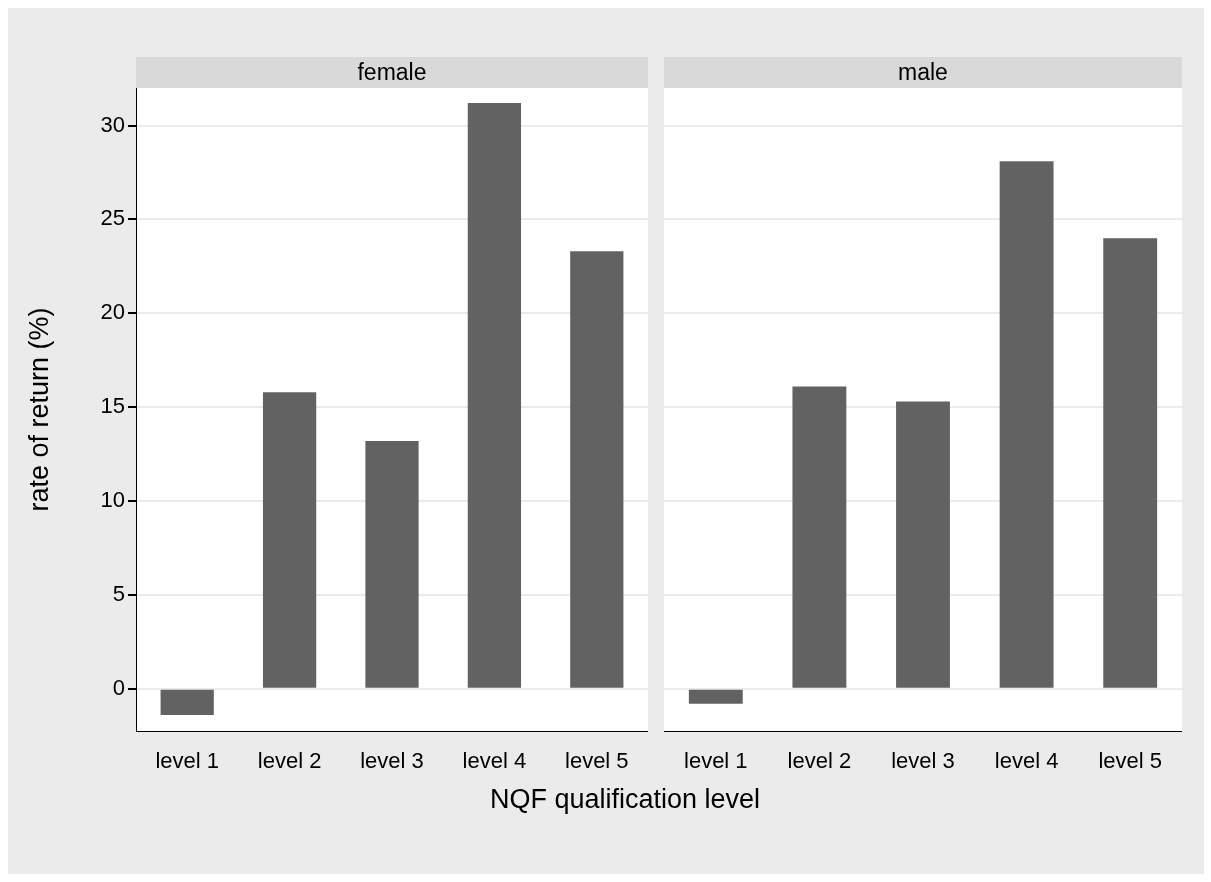 The height and width of the screenshot is (882, 1211). I want to click on y-tick-label: 15, so click(112, 406).